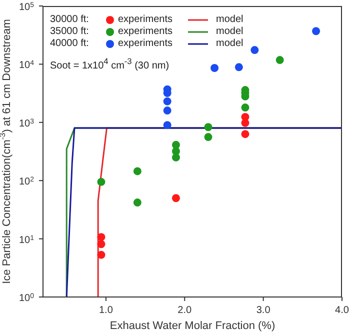  Describe the element at coordinates (26, 66) in the screenshot. I see `y-tick-label: 10$^{4}$` at that location.